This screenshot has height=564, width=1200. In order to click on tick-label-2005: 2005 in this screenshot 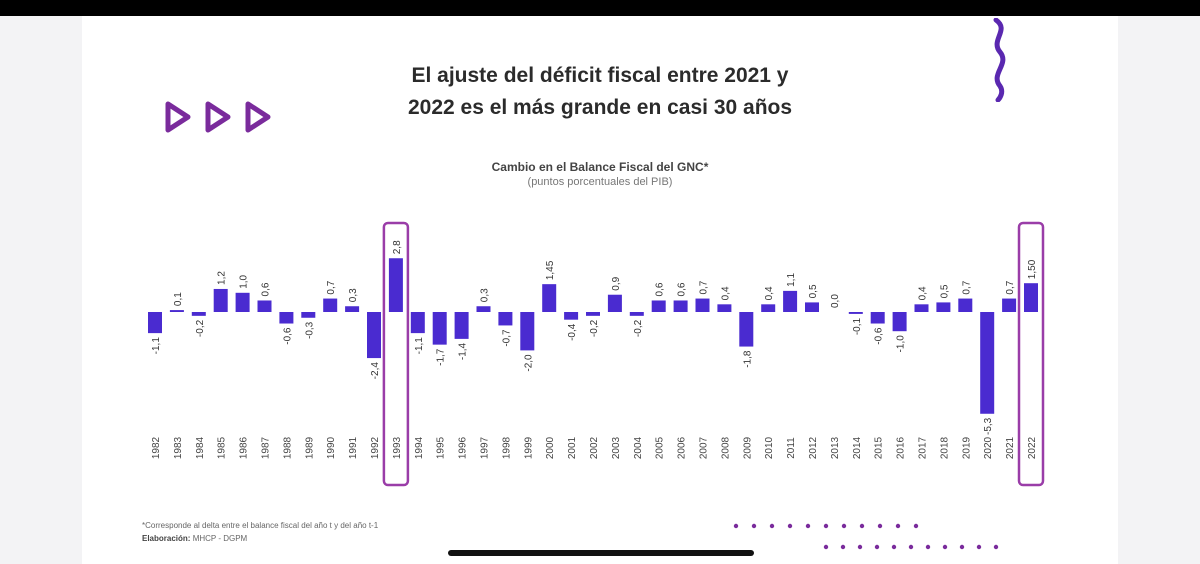, I will do `click(660, 447)`.